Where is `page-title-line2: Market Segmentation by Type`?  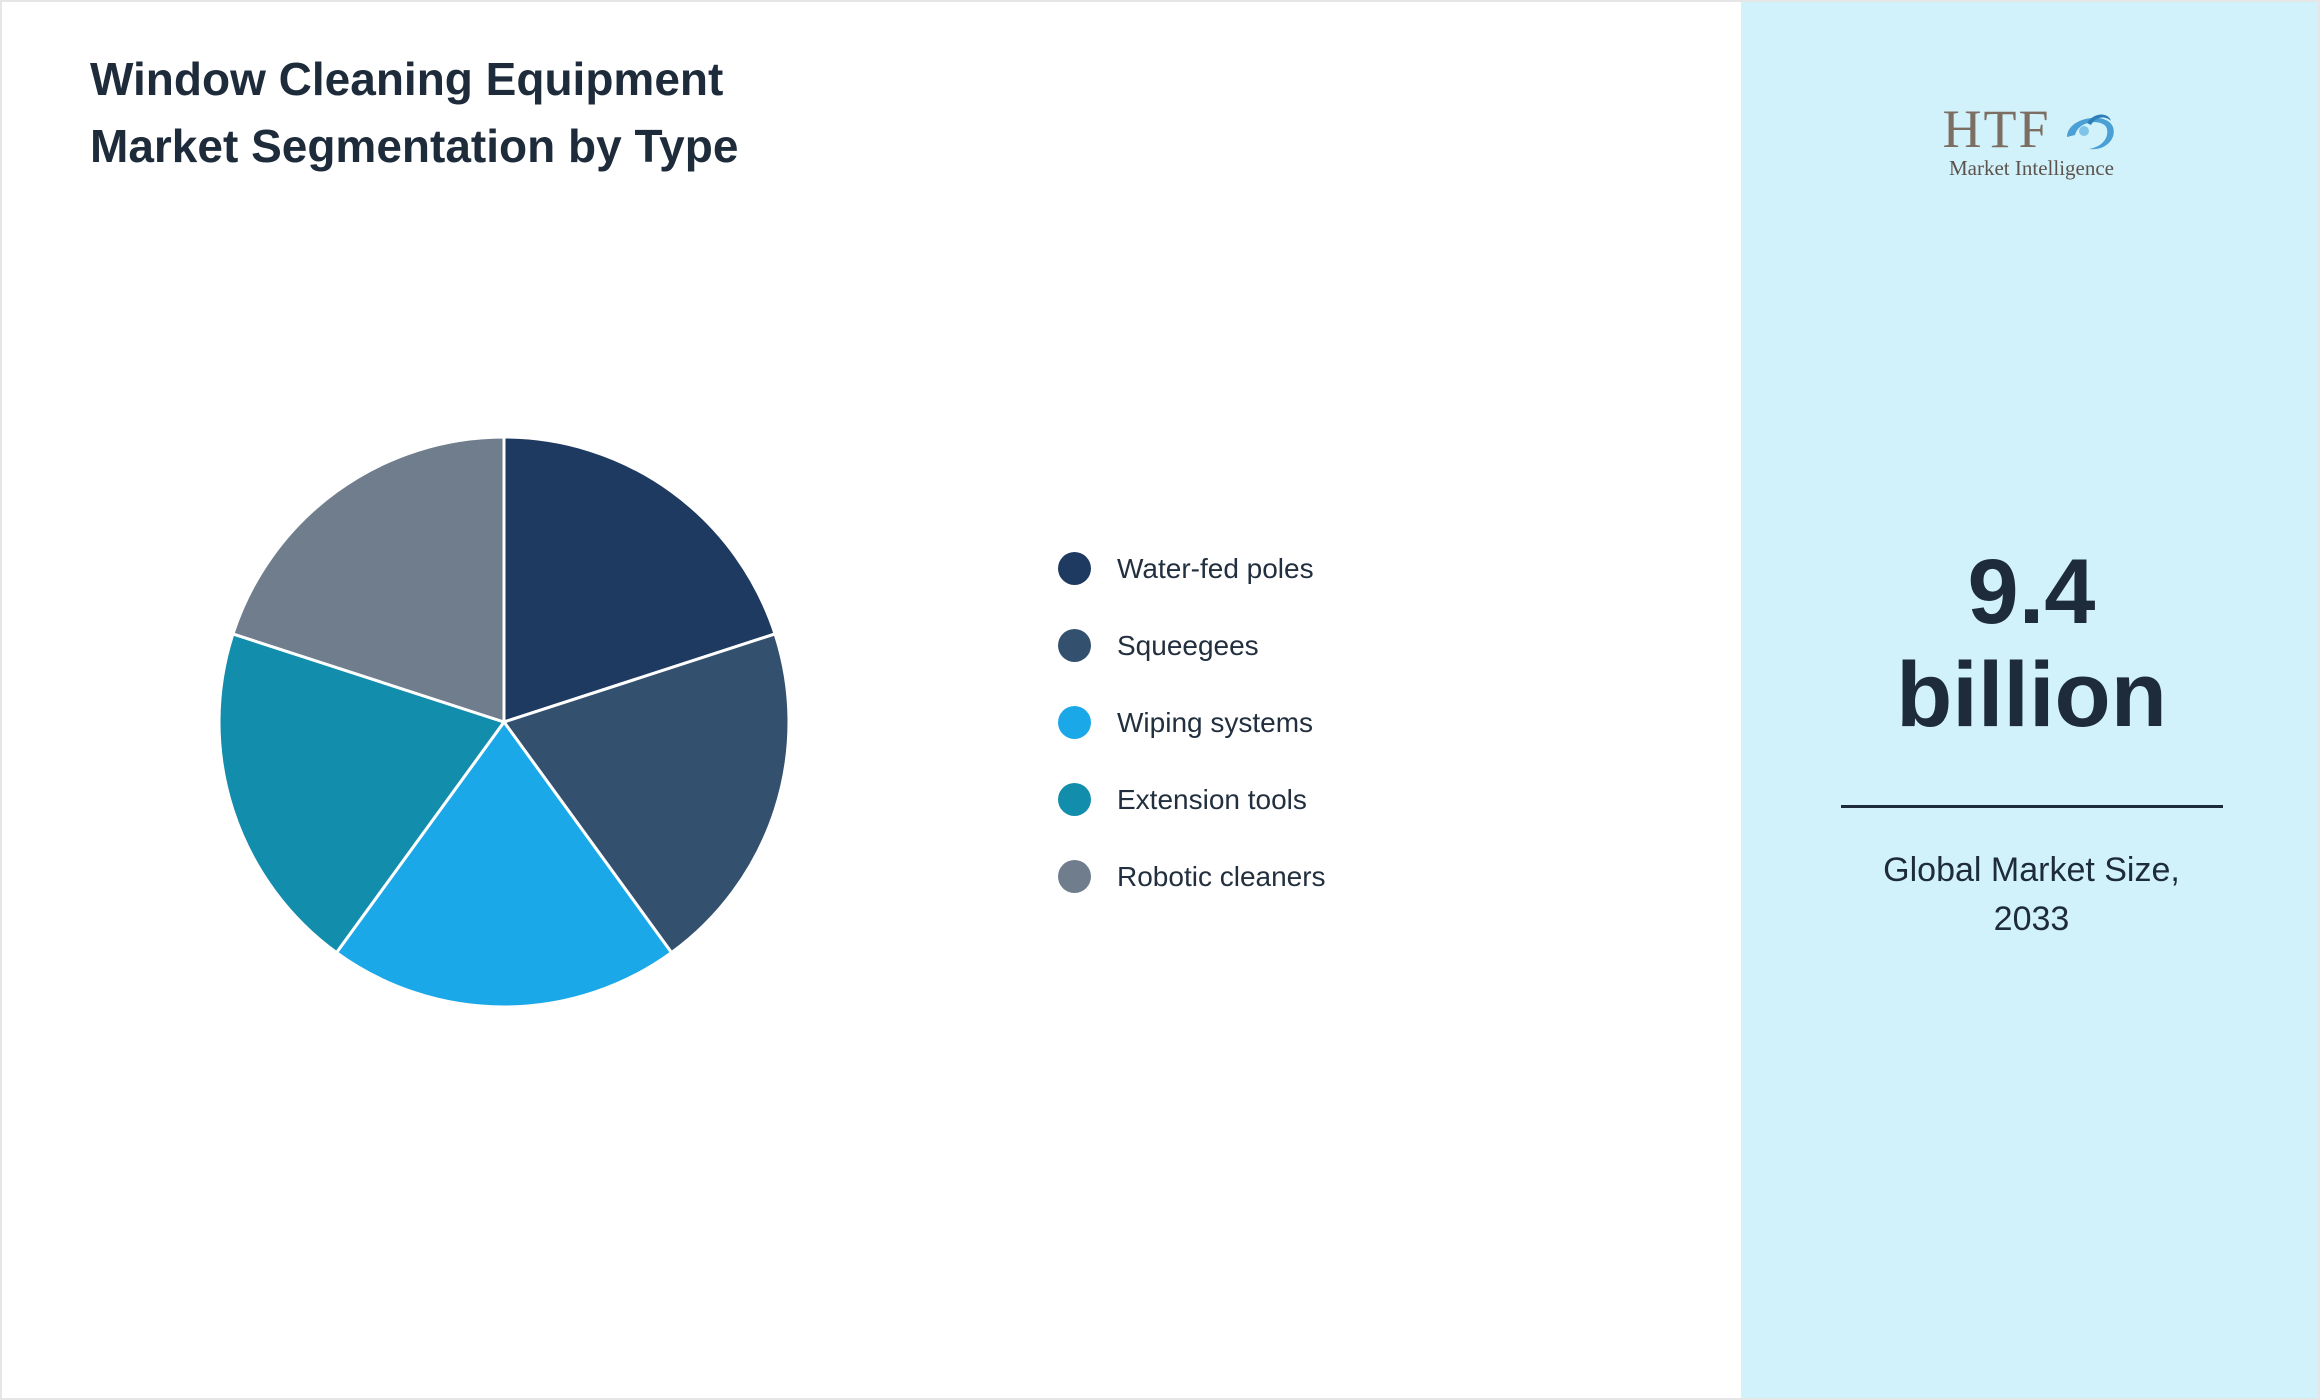
page-title-line2: Market Segmentation by Type is located at coordinates (414, 145).